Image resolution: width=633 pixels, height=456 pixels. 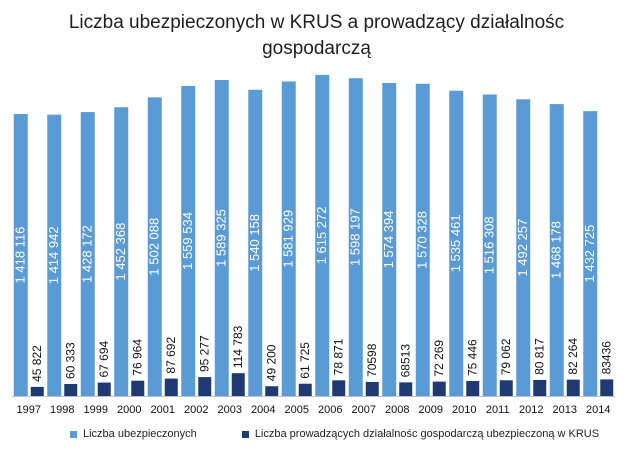 What do you see at coordinates (71, 390) in the screenshot?
I see `bar-series2-1998` at bounding box center [71, 390].